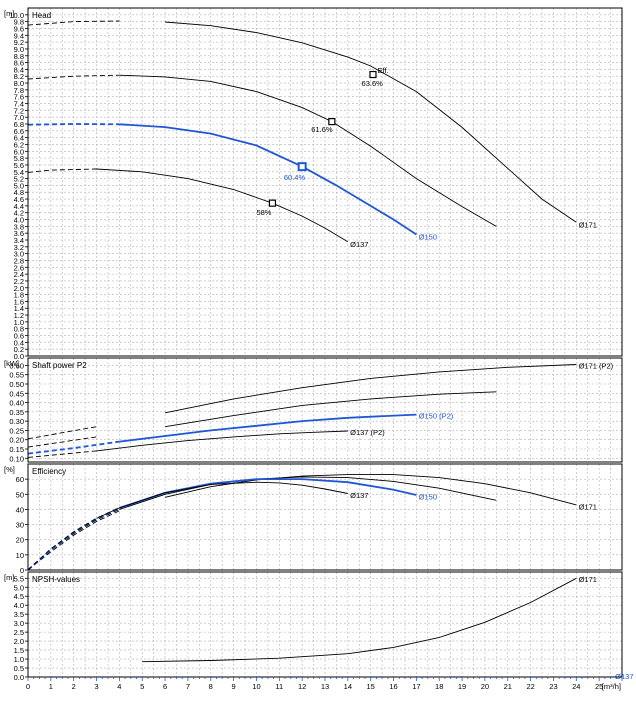 The height and width of the screenshot is (706, 636). What do you see at coordinates (436, 416) in the screenshot?
I see `curve-label: Ø150 (P2)` at bounding box center [436, 416].